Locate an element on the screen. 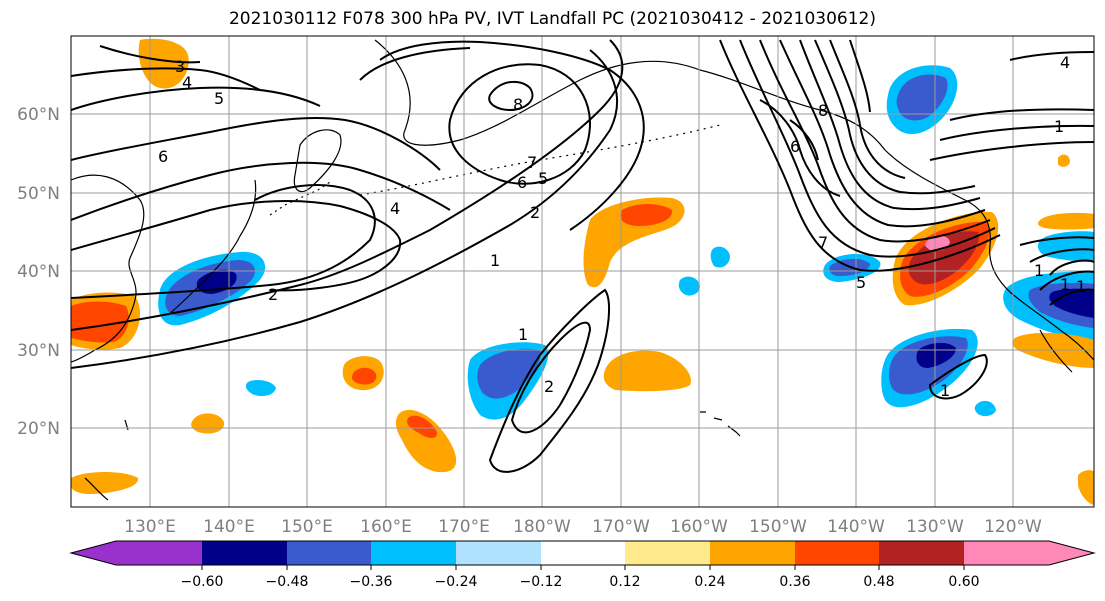  colorbar-tick-label: 0.12 is located at coordinates (624, 582).